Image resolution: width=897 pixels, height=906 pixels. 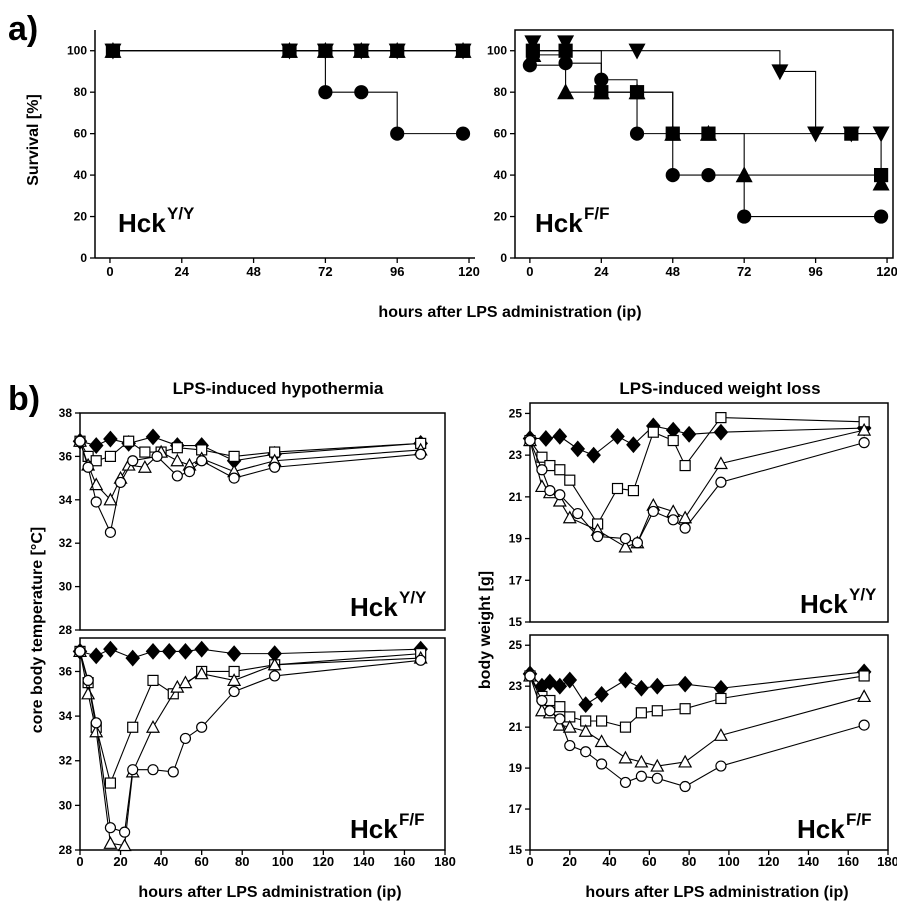 I want to click on y-tick-label: 40, so click(x=501, y=175).